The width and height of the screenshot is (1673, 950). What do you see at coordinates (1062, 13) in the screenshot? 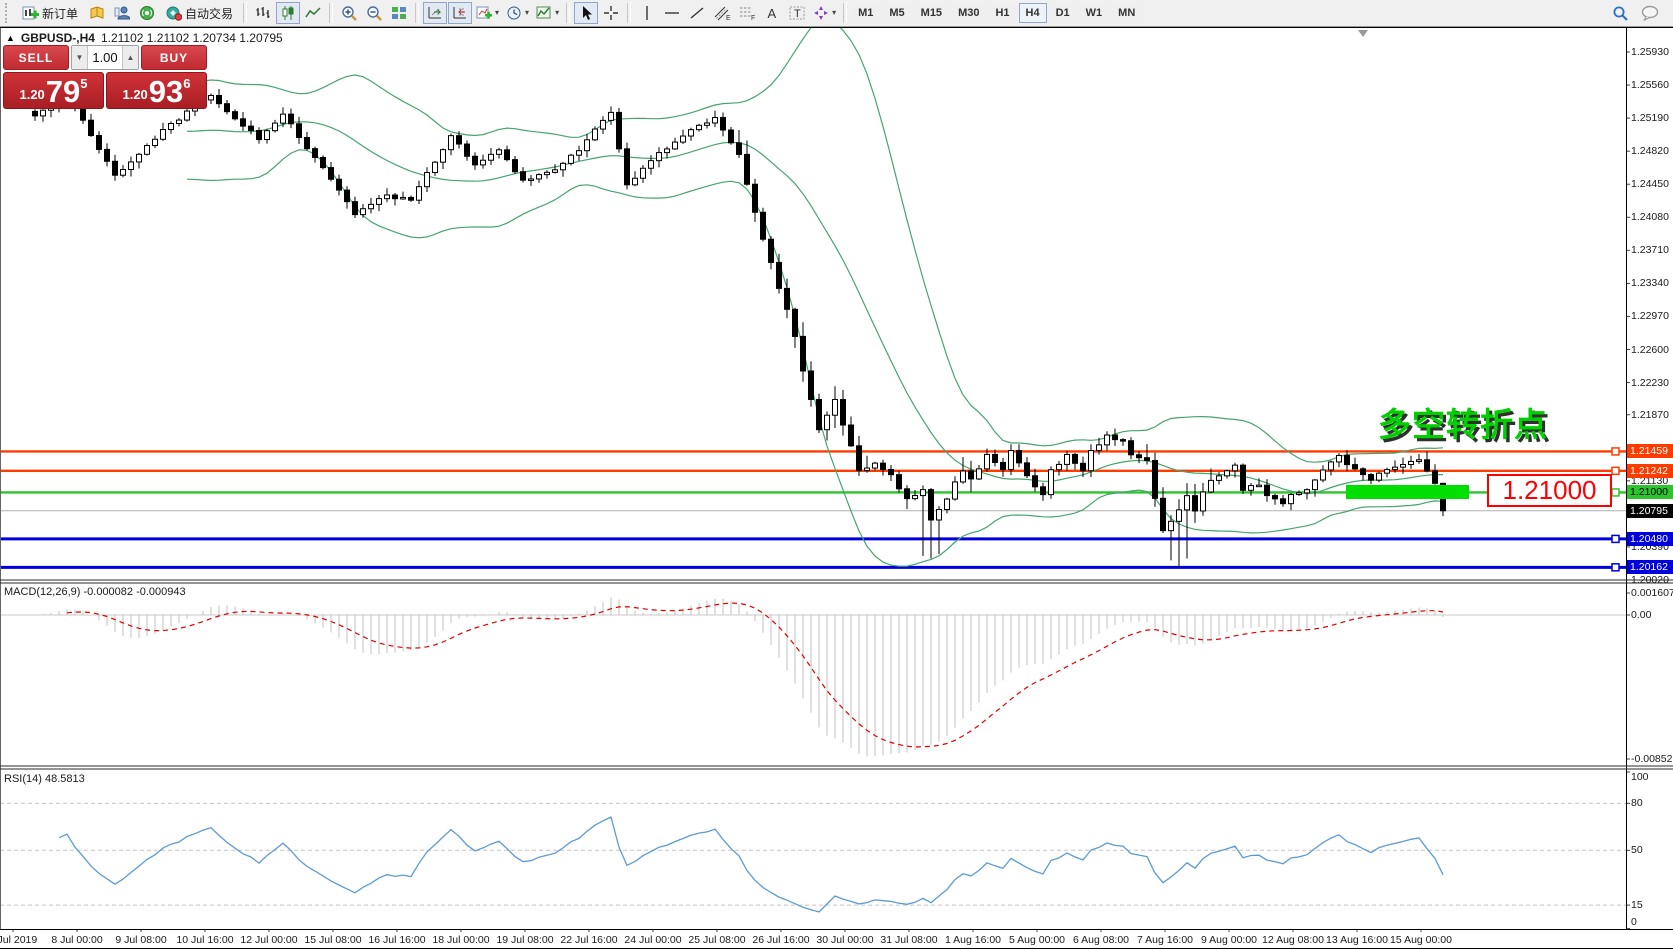
I see `timeframe-d1: D1` at bounding box center [1062, 13].